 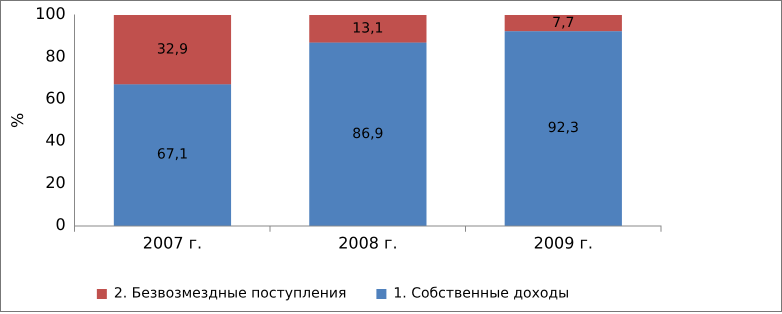 What do you see at coordinates (55, 98) in the screenshot?
I see `y-tick-label: 60` at bounding box center [55, 98].